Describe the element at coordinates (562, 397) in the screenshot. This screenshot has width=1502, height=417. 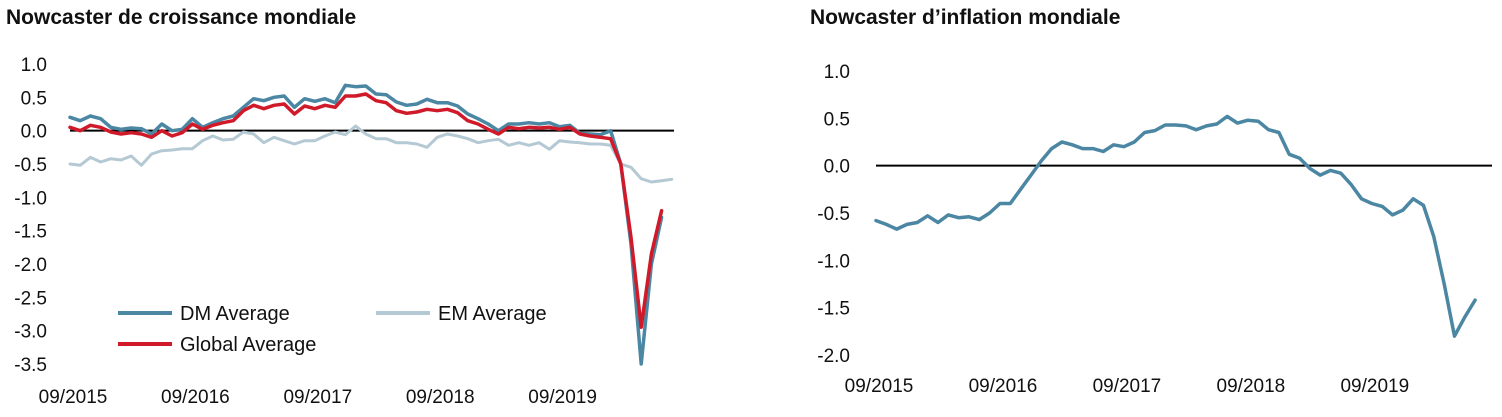
I see `growth-x-tick-label: 09/2019` at that location.